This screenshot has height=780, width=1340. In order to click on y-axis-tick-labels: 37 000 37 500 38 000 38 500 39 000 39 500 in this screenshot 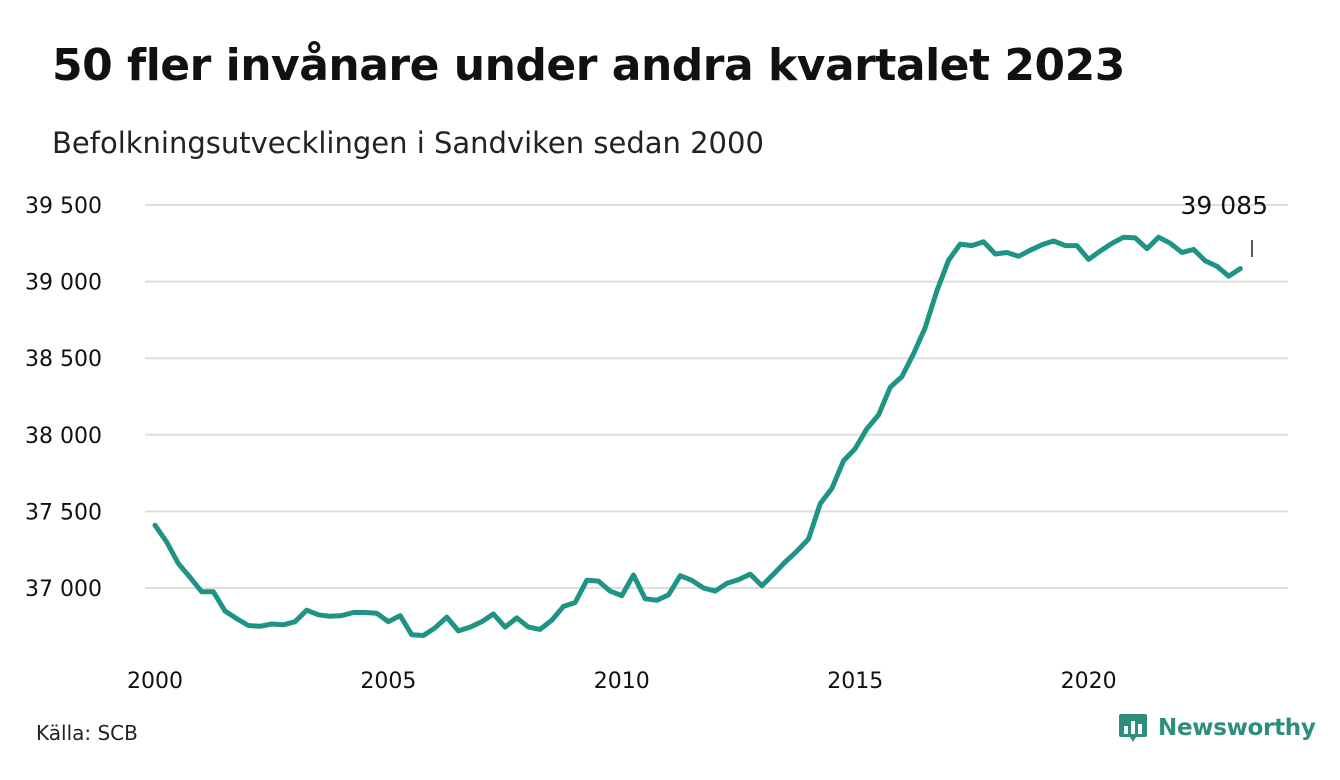, I will do `click(63, 398)`.